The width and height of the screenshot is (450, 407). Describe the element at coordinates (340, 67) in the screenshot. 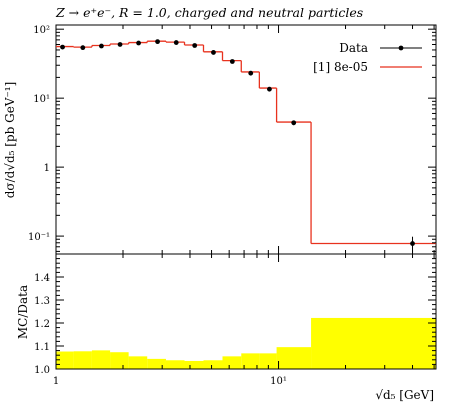

I see `legend-label-mc: [1] 8e-05` at that location.